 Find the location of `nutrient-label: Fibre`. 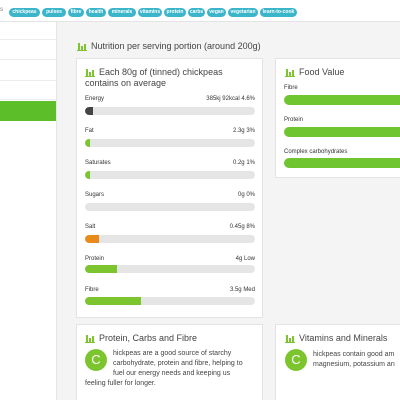

nutrient-label: Fibre is located at coordinates (92, 290).